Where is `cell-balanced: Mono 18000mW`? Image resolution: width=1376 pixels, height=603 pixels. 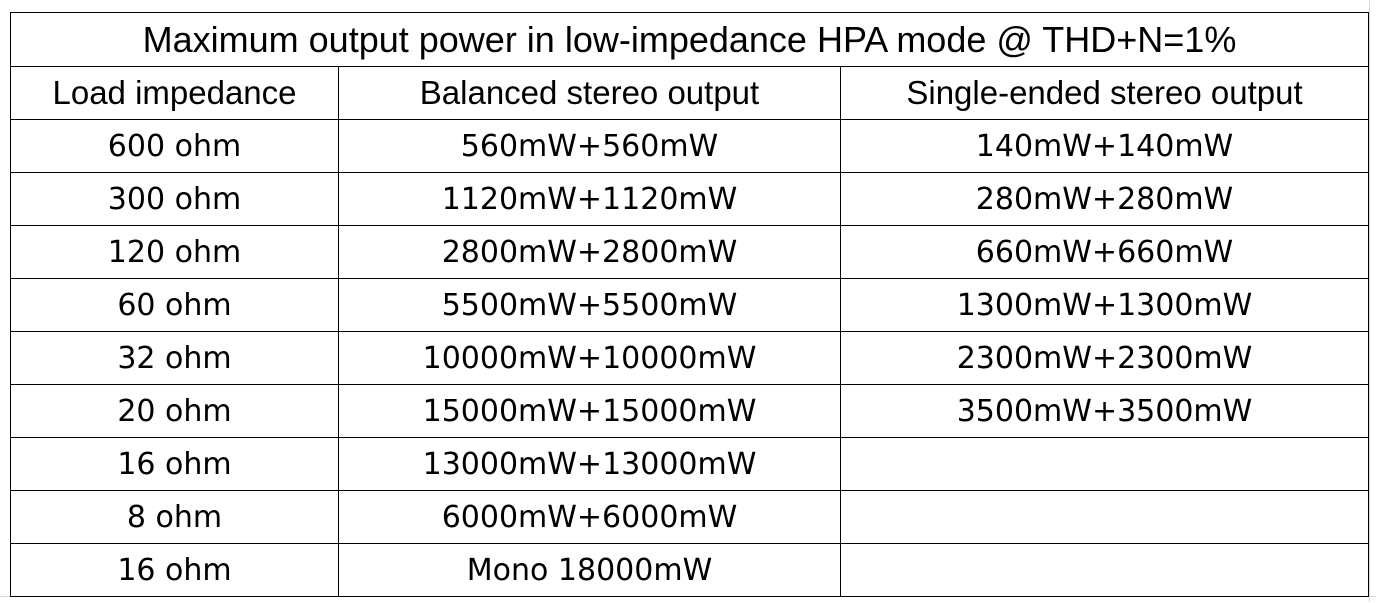
cell-balanced: Mono 18000mW is located at coordinates (589, 570).